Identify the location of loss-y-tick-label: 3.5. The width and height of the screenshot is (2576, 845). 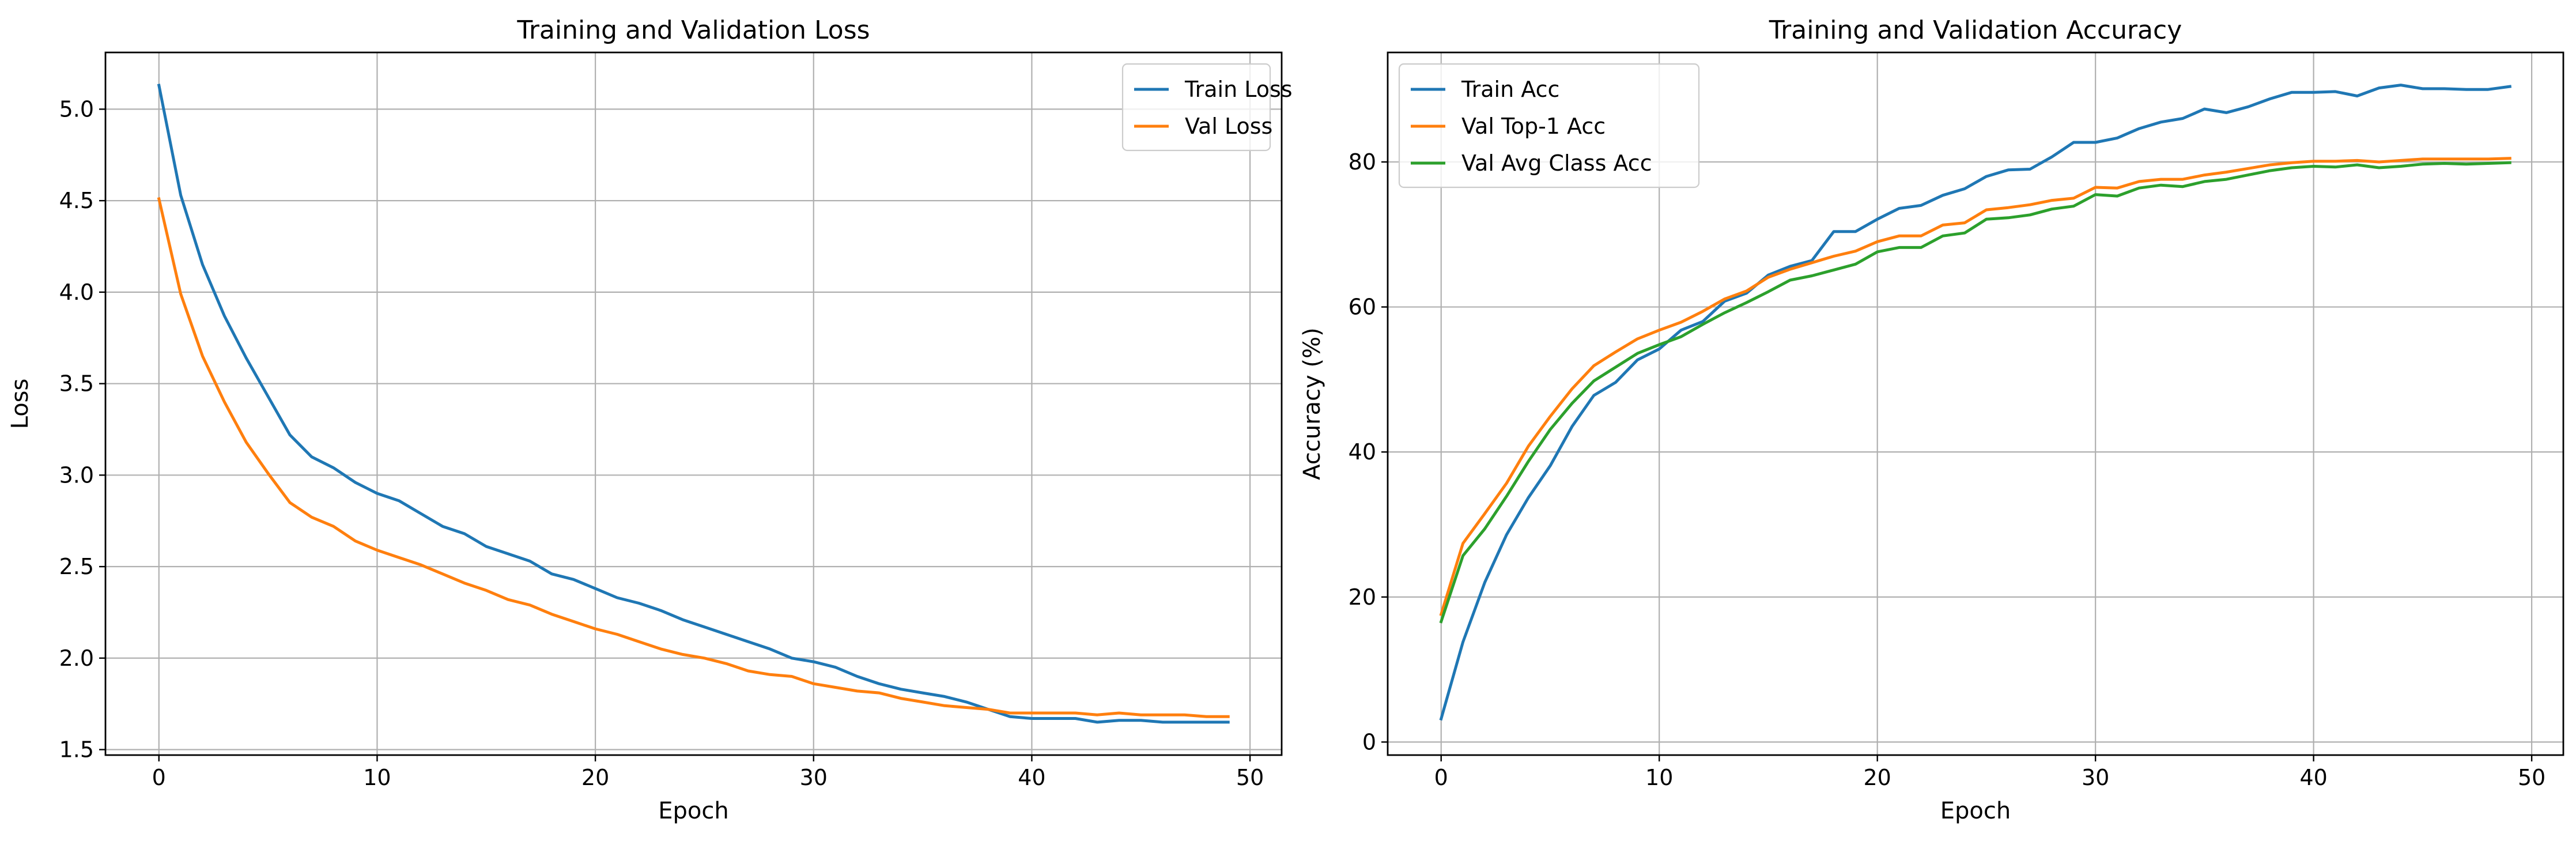
(76, 384).